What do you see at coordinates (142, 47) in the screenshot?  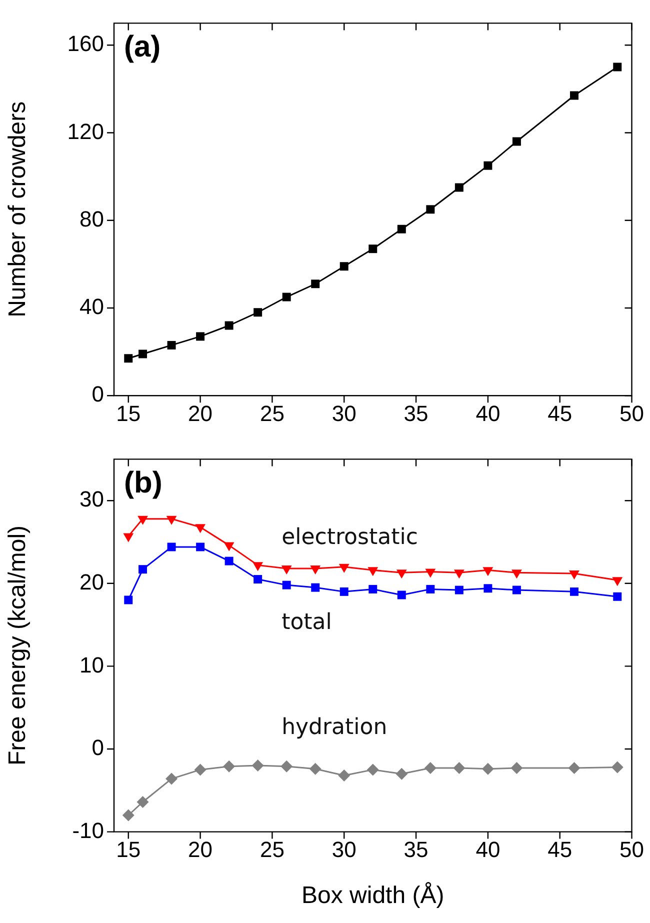 I see `annotation: (a)` at bounding box center [142, 47].